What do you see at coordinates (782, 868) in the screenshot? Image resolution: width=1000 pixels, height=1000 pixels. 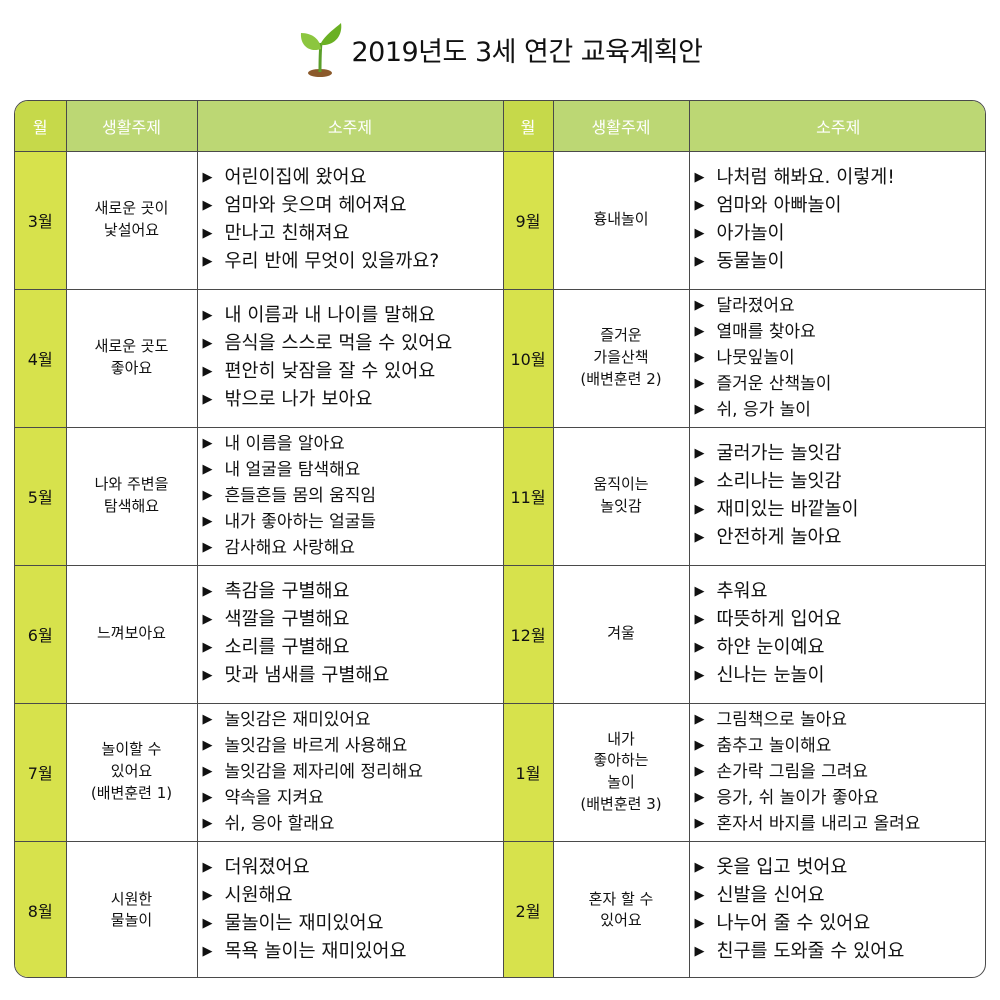 I see `subtopic-text: 옷을 입고 벗어요` at bounding box center [782, 868].